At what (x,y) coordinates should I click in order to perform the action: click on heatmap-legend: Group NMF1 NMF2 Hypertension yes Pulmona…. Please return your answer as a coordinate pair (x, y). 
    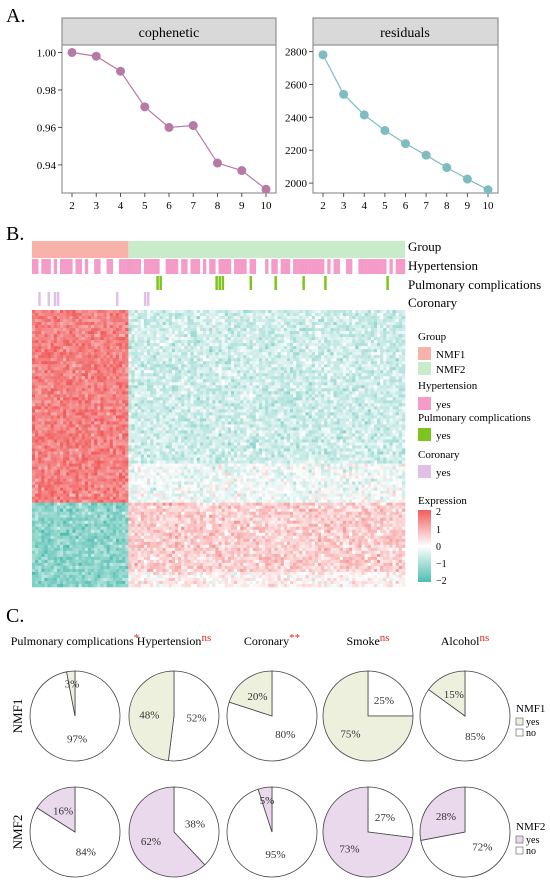
    Looking at the image, I should click on (474, 459).